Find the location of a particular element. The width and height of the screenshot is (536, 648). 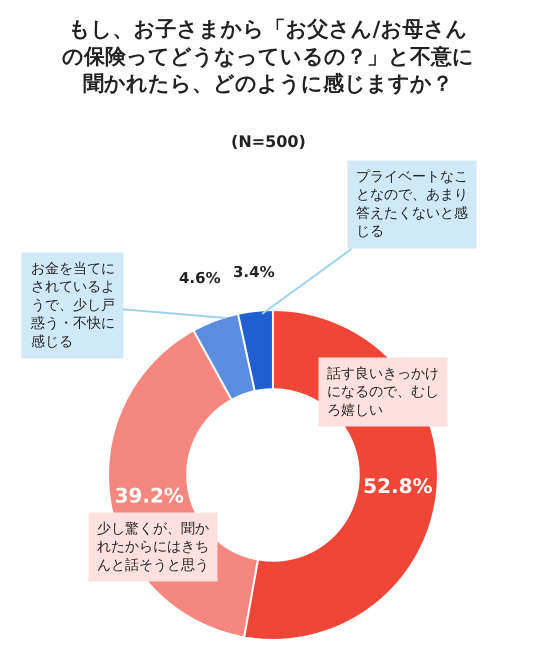

data-label: 52.8% is located at coordinates (398, 486).